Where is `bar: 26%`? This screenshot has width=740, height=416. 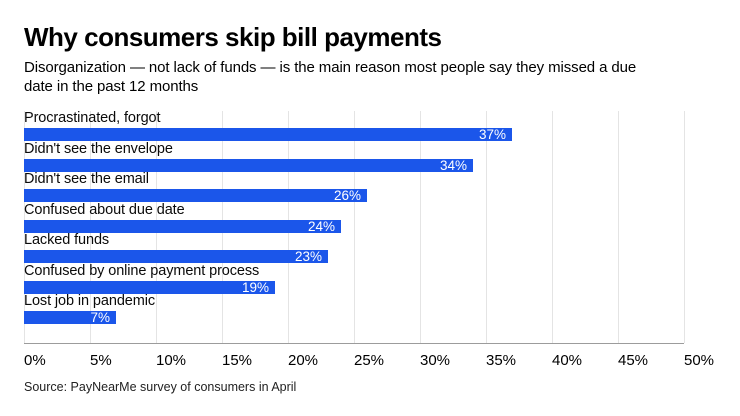
bar: 26% is located at coordinates (195, 195).